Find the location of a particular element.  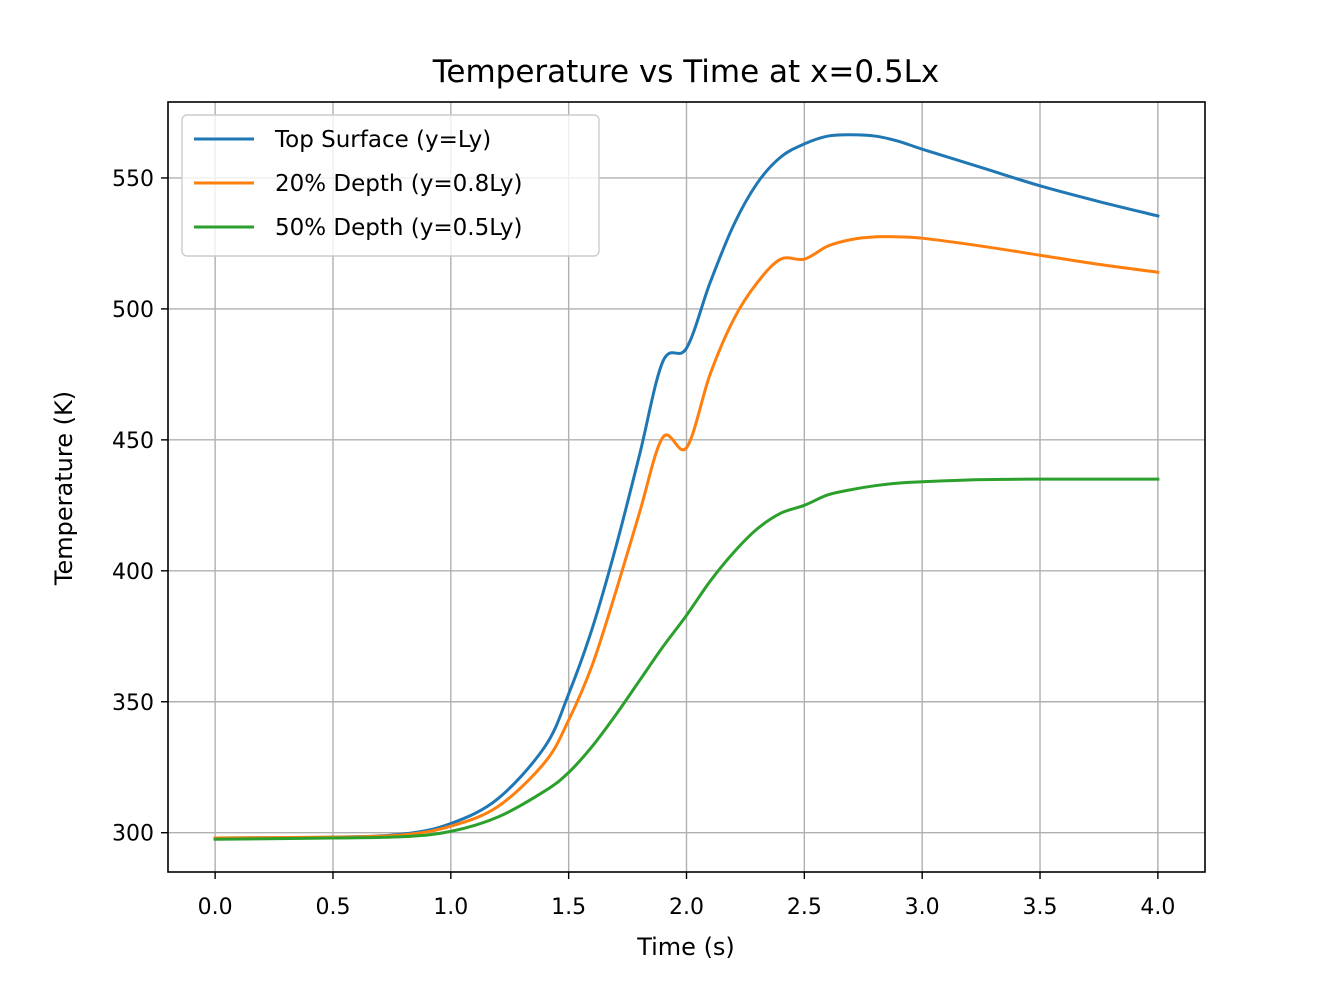

y-axis-ticks: 300 350 400 450 500 550 is located at coordinates (140, 507).